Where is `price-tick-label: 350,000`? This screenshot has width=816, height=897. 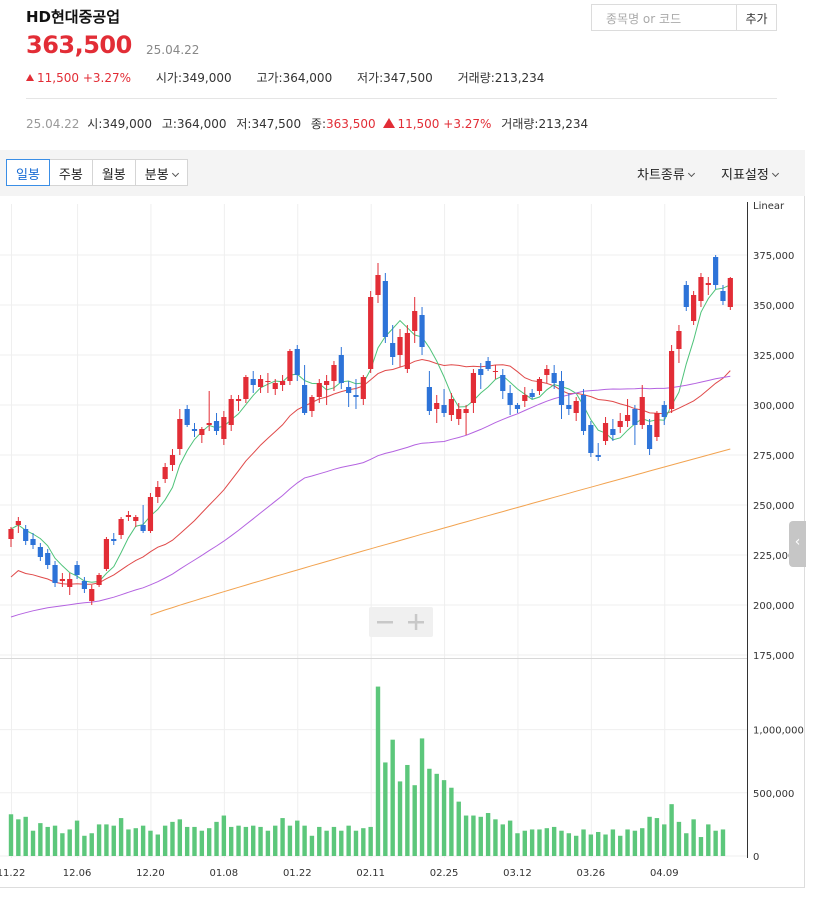 price-tick-label: 350,000 is located at coordinates (773, 306).